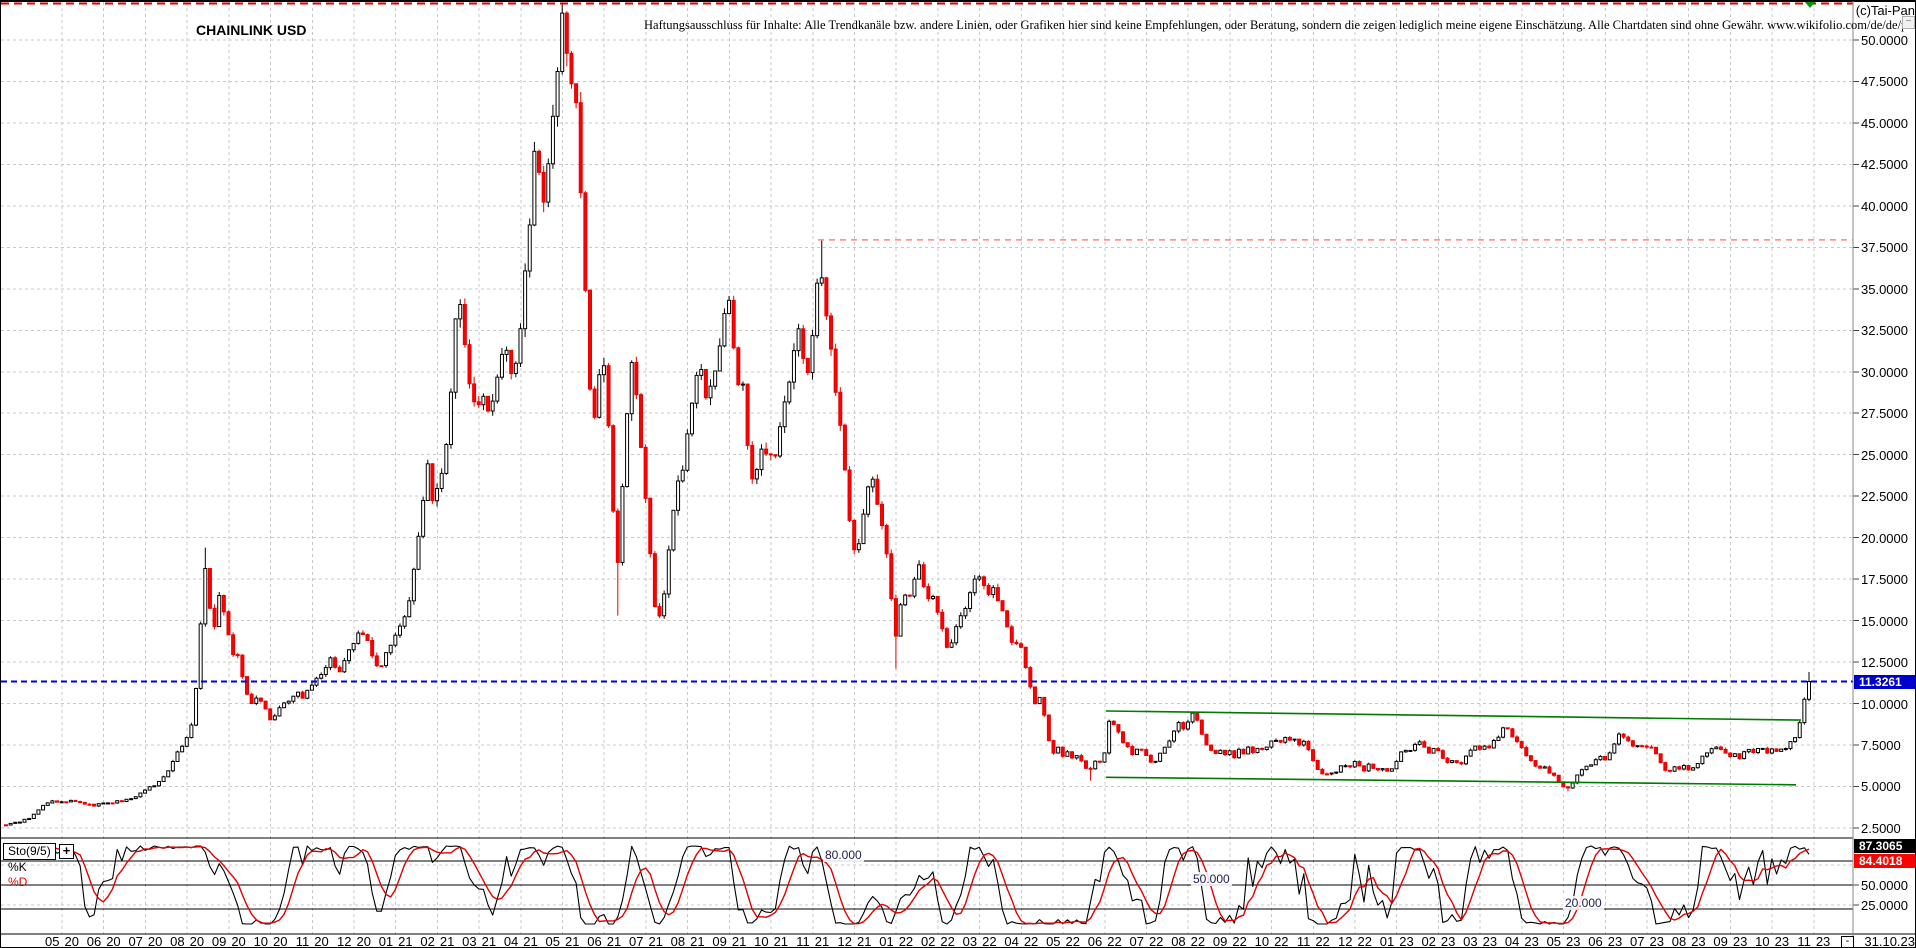 The height and width of the screenshot is (948, 1916). Describe the element at coordinates (563, 941) in the screenshot. I see `time-axis-month-label: 05 21` at that location.